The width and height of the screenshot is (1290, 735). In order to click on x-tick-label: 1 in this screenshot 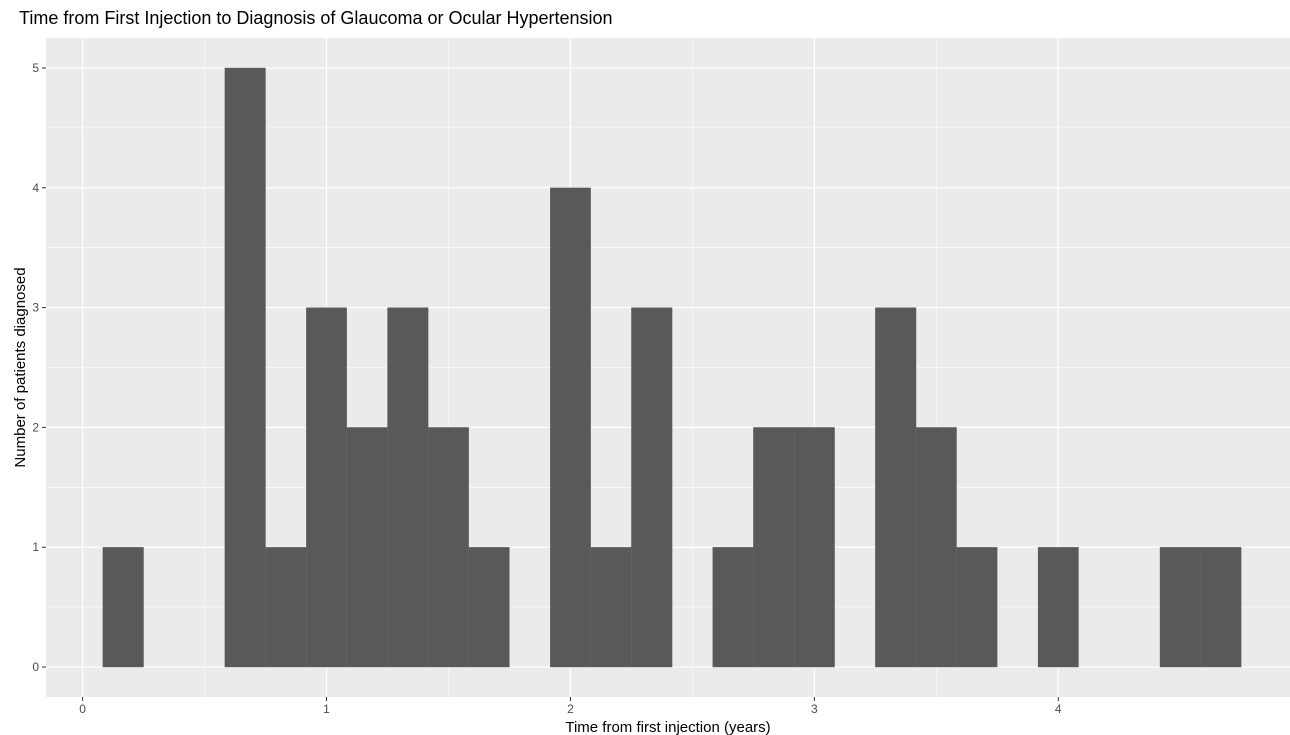, I will do `click(326, 709)`.